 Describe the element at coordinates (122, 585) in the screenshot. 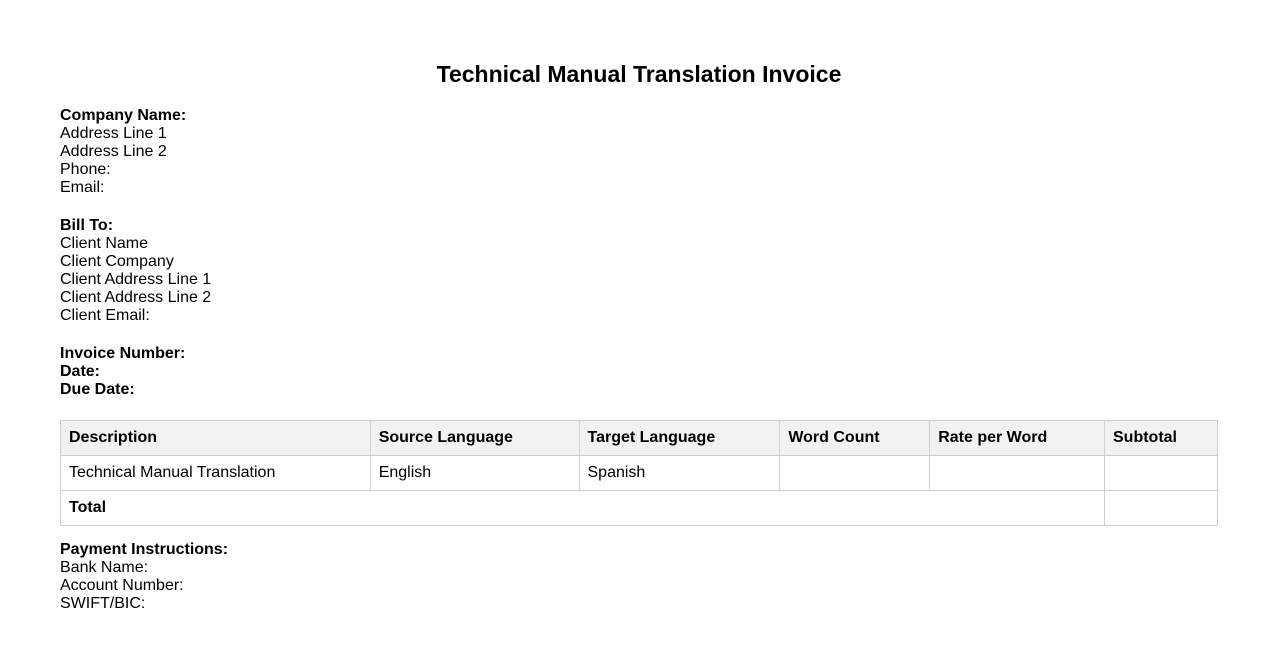

I see `account-number: Account Number:` at that location.